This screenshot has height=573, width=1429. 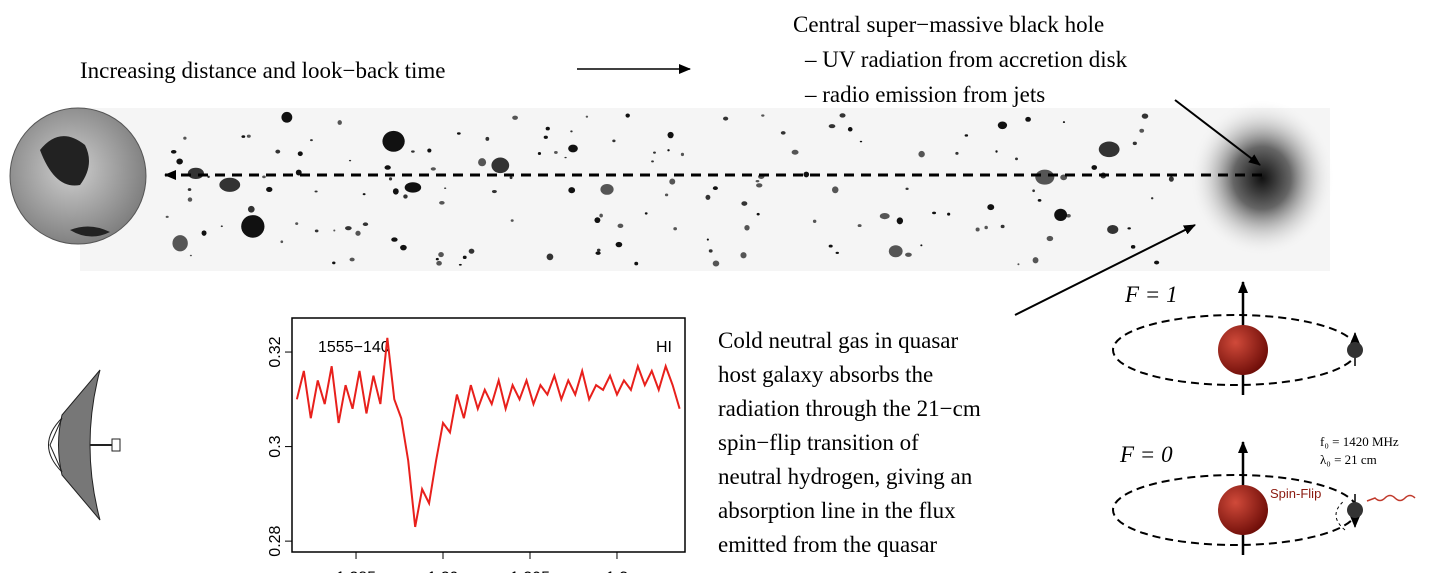 I want to click on black-hole-arrow, so click(x=1217, y=132).